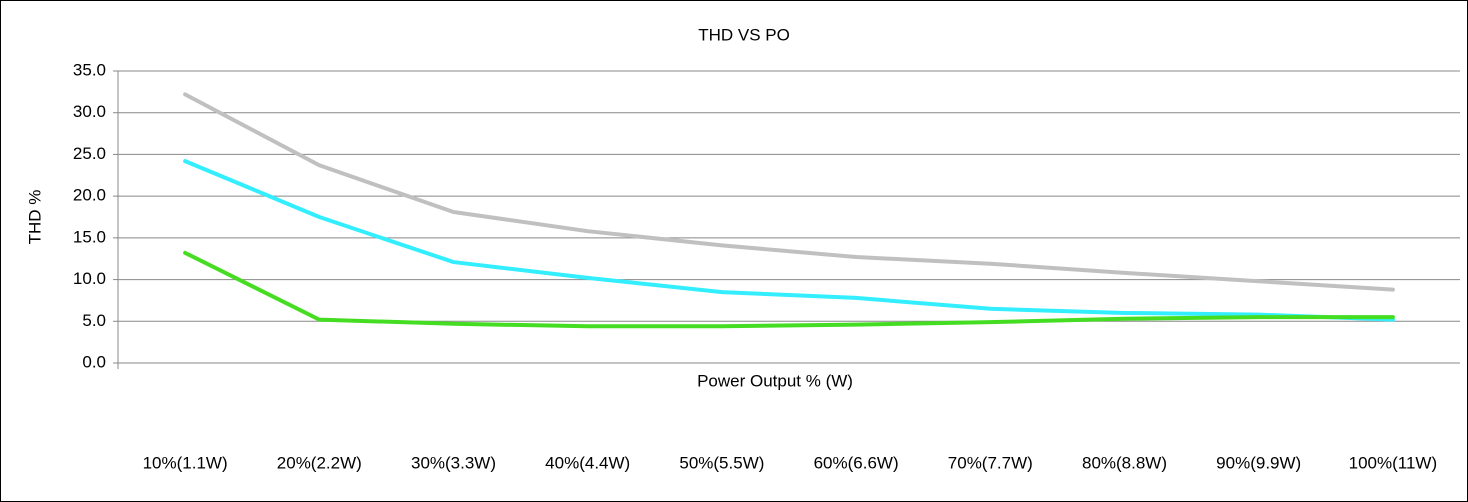 This screenshot has height=502, width=1468. I want to click on y-tick-label: 30.0, so click(89, 111).